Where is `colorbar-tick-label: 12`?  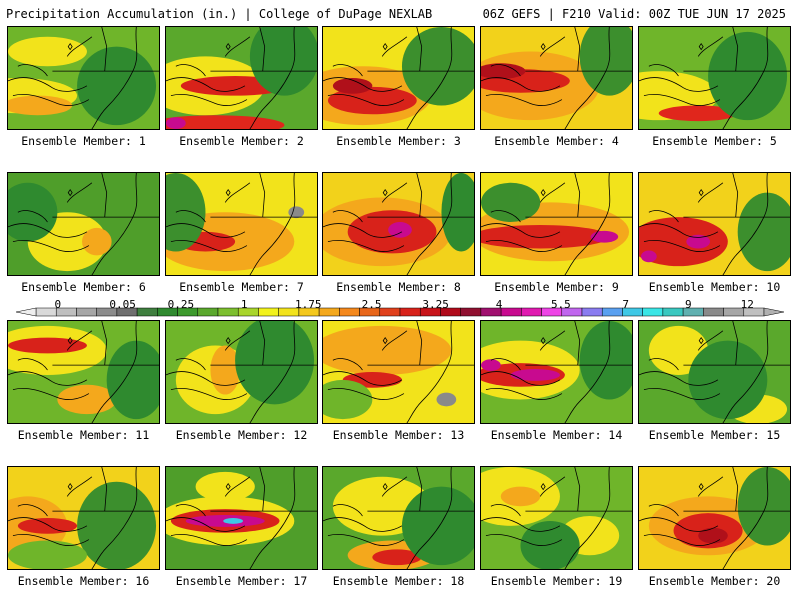 colorbar-tick-label: 12 is located at coordinates (747, 304).